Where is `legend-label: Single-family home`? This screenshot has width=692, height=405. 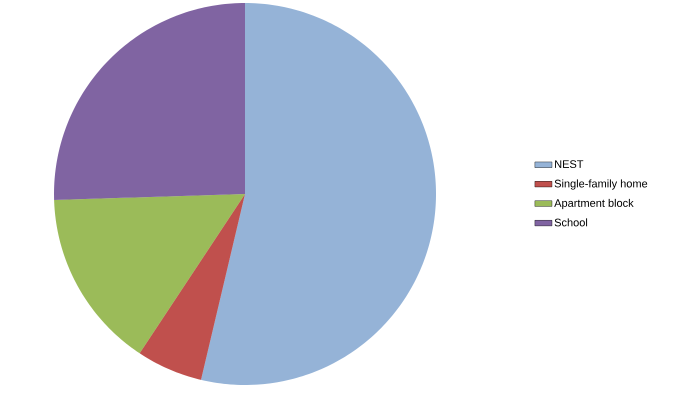
legend-label: Single-family home is located at coordinates (601, 184).